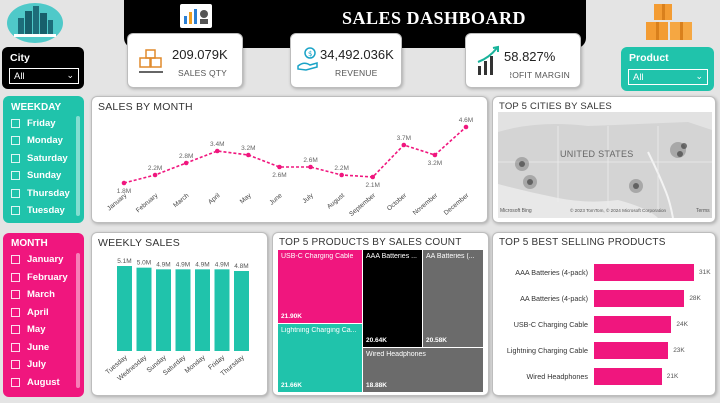 The height and width of the screenshot is (403, 720). I want to click on sales-point-july, so click(310, 167).